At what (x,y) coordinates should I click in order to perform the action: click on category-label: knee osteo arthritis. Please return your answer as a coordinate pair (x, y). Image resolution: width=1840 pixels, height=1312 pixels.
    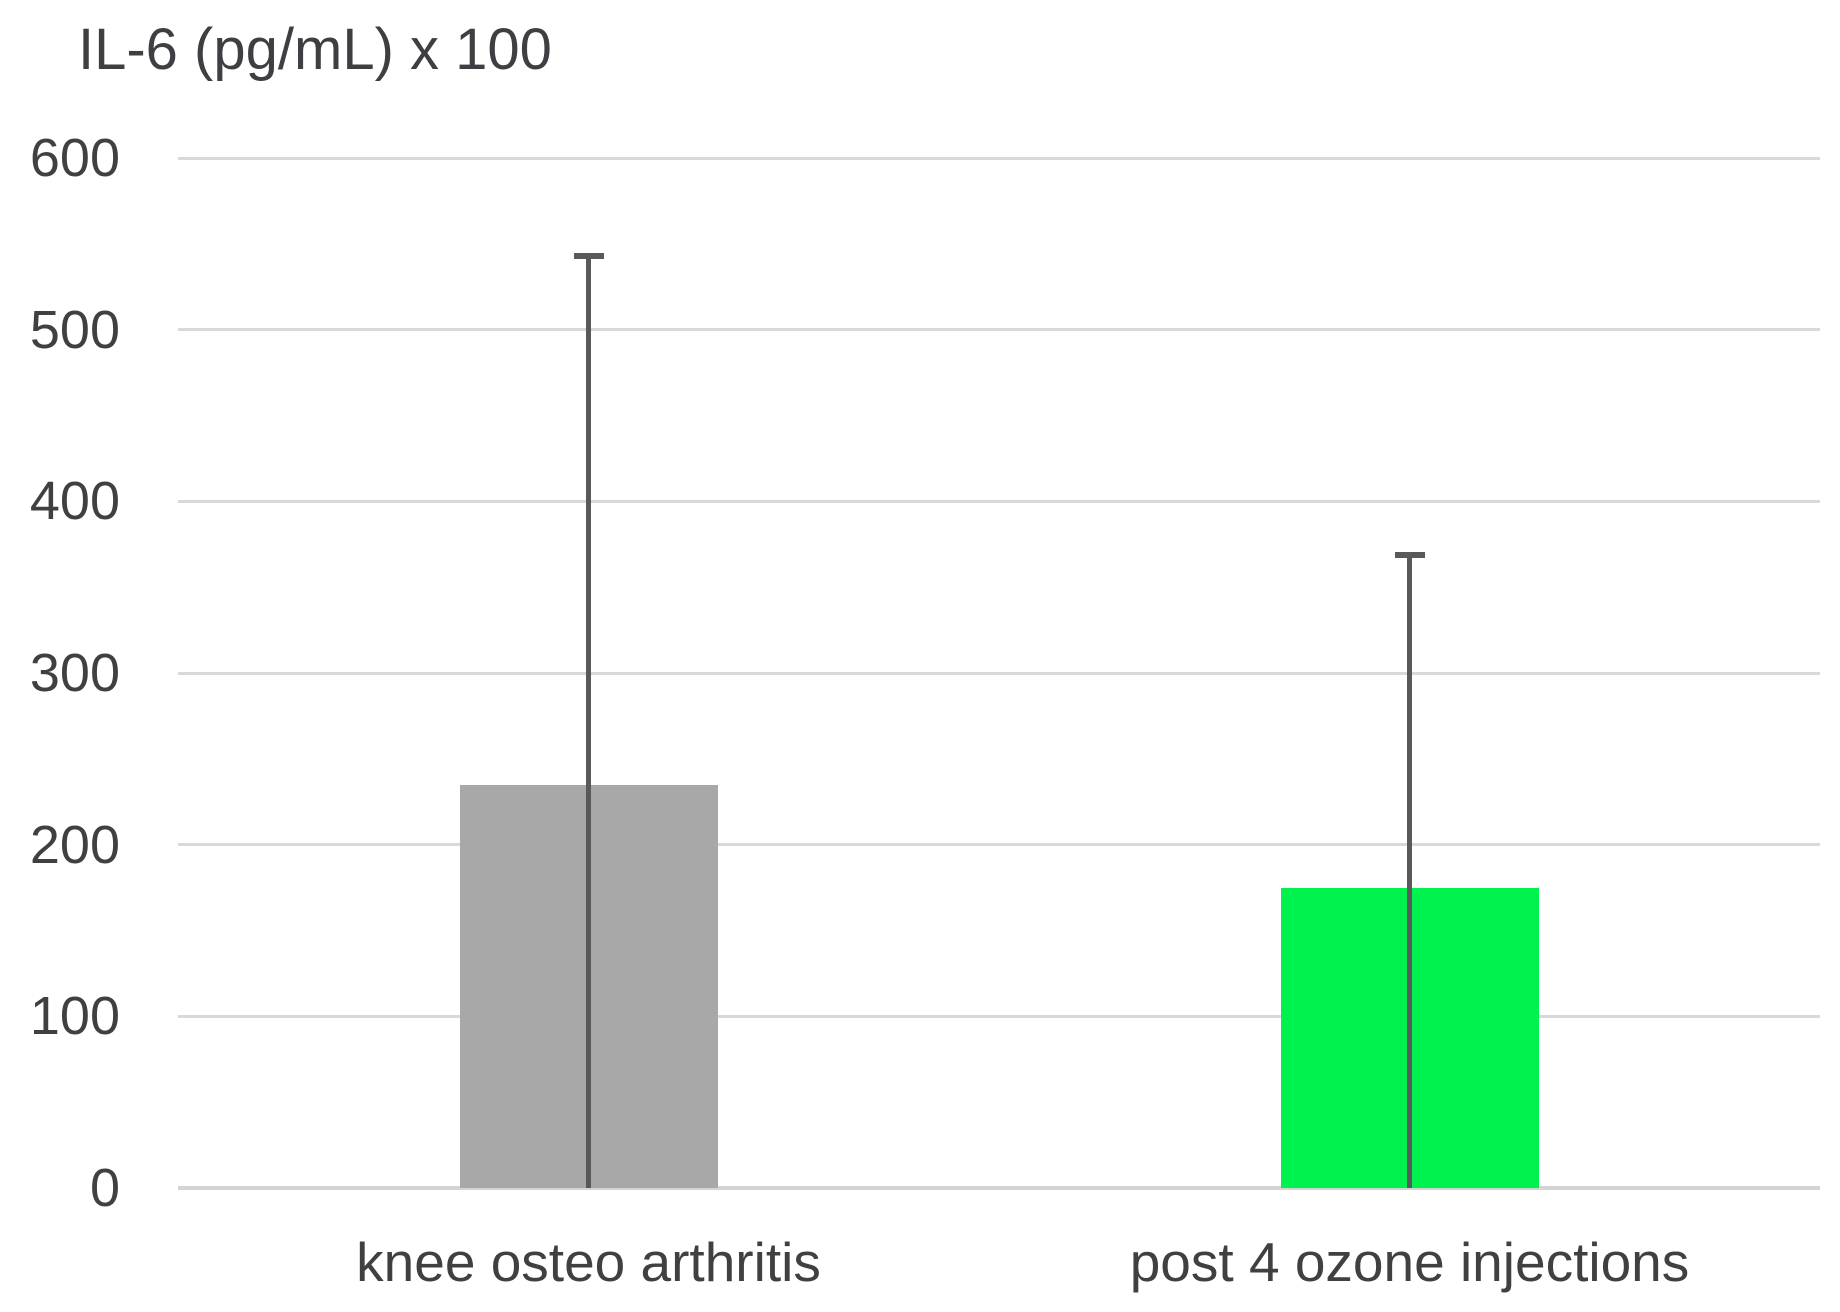
    Looking at the image, I should click on (588, 1262).